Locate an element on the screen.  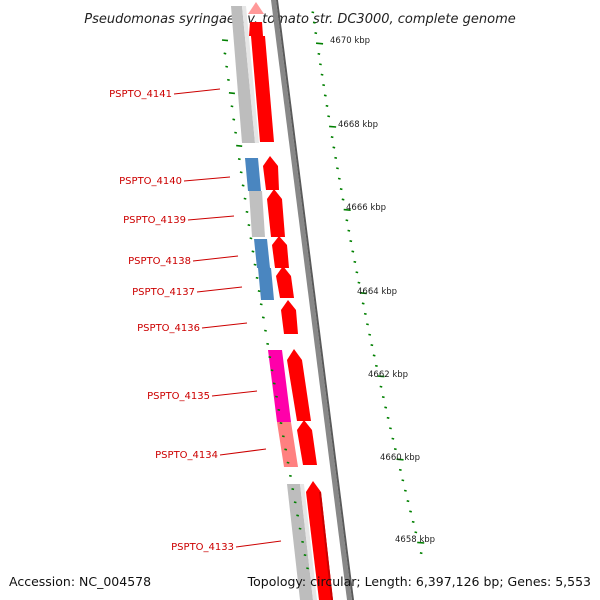
gene-label-4133: PSPTO_4133 is located at coordinates (202, 547).